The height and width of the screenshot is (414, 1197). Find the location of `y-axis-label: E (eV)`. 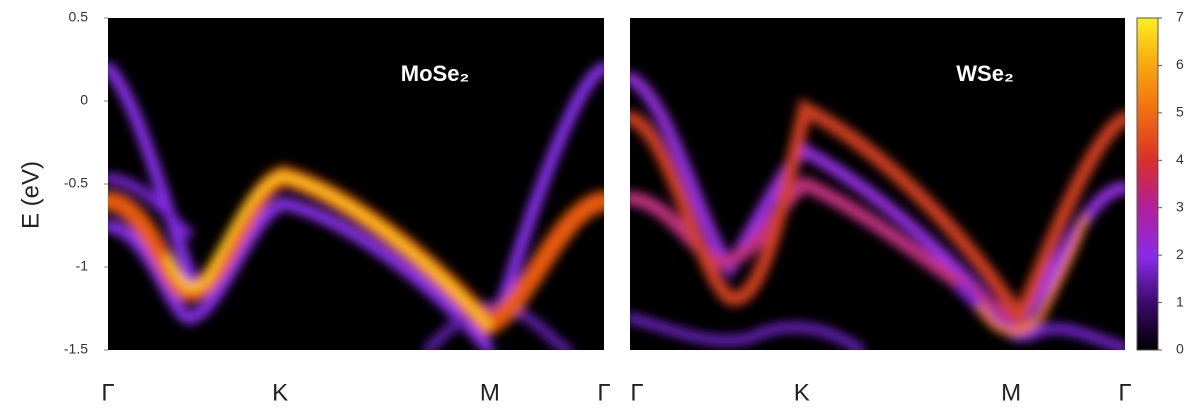

y-axis-label: E (eV) is located at coordinates (30, 195).